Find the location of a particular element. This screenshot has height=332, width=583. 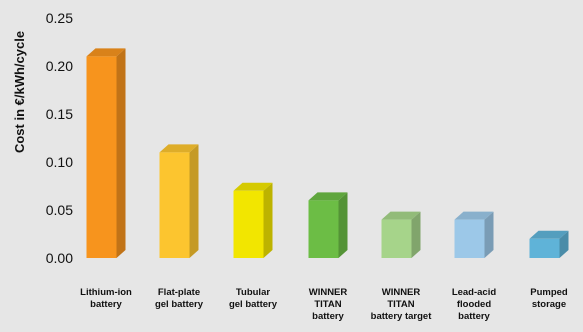

y-tick-label: 0.20 is located at coordinates (59, 66).